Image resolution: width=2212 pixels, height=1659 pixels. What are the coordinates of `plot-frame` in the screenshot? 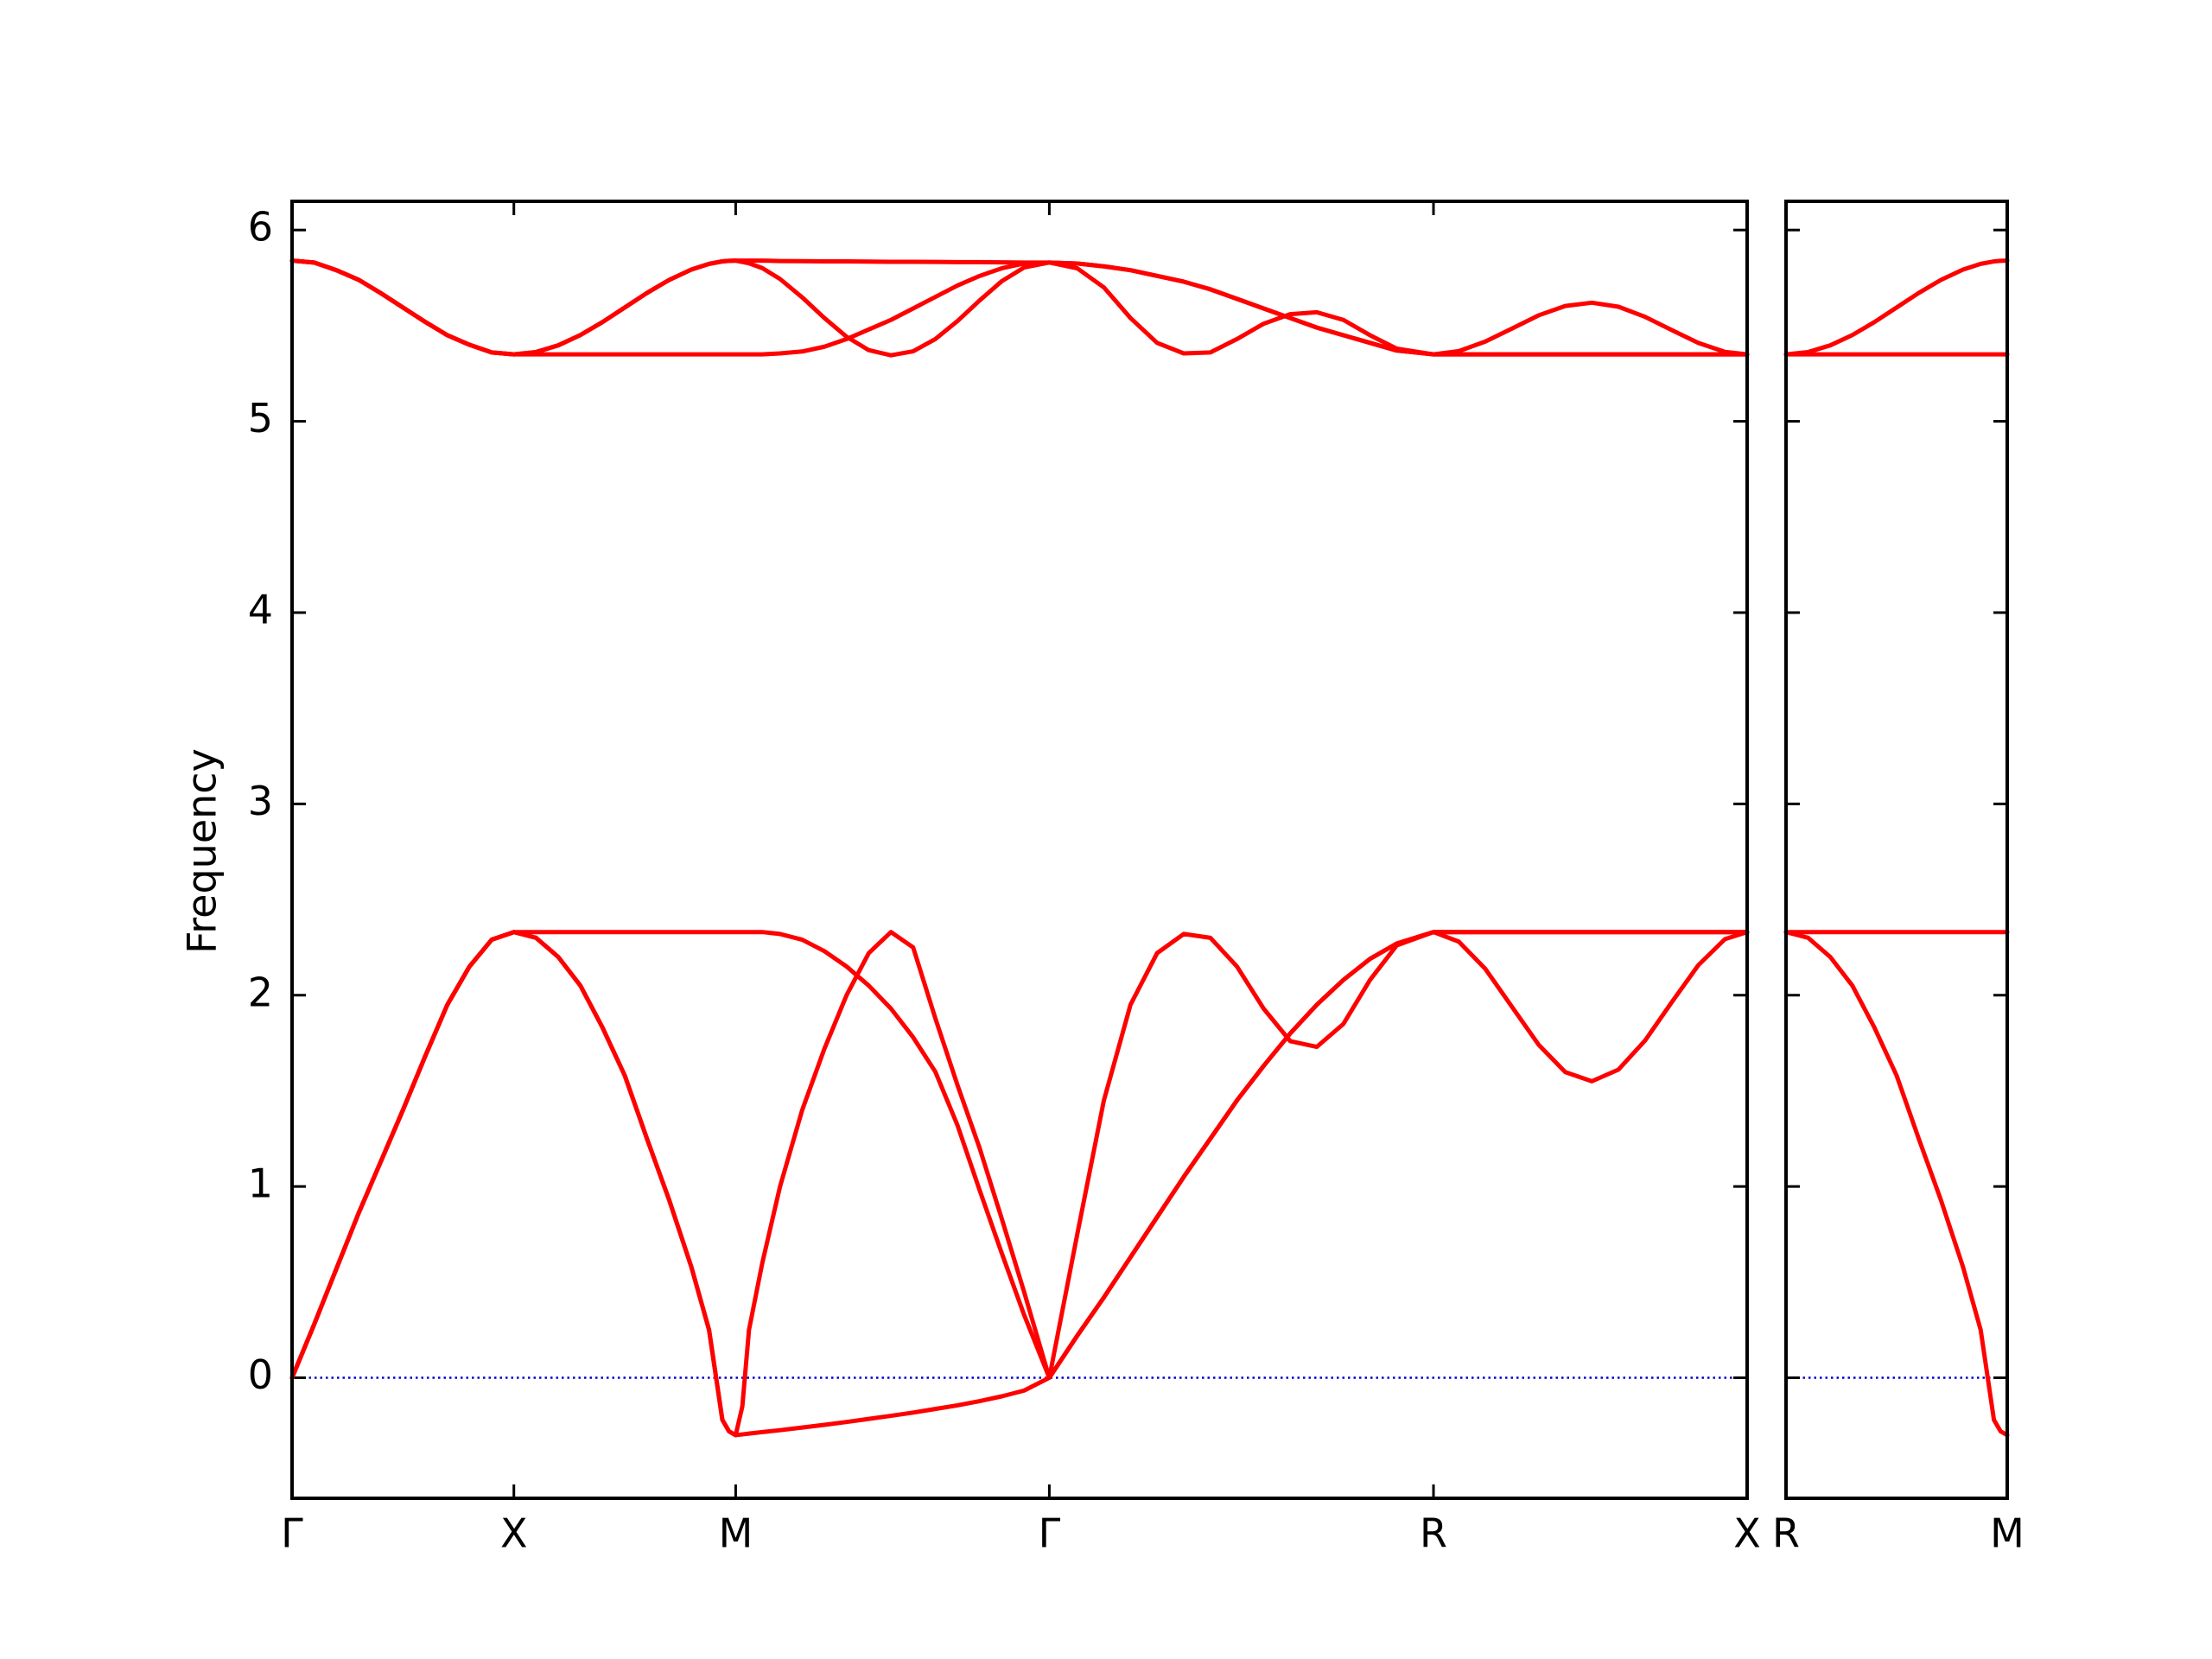 It's located at (1897, 850).